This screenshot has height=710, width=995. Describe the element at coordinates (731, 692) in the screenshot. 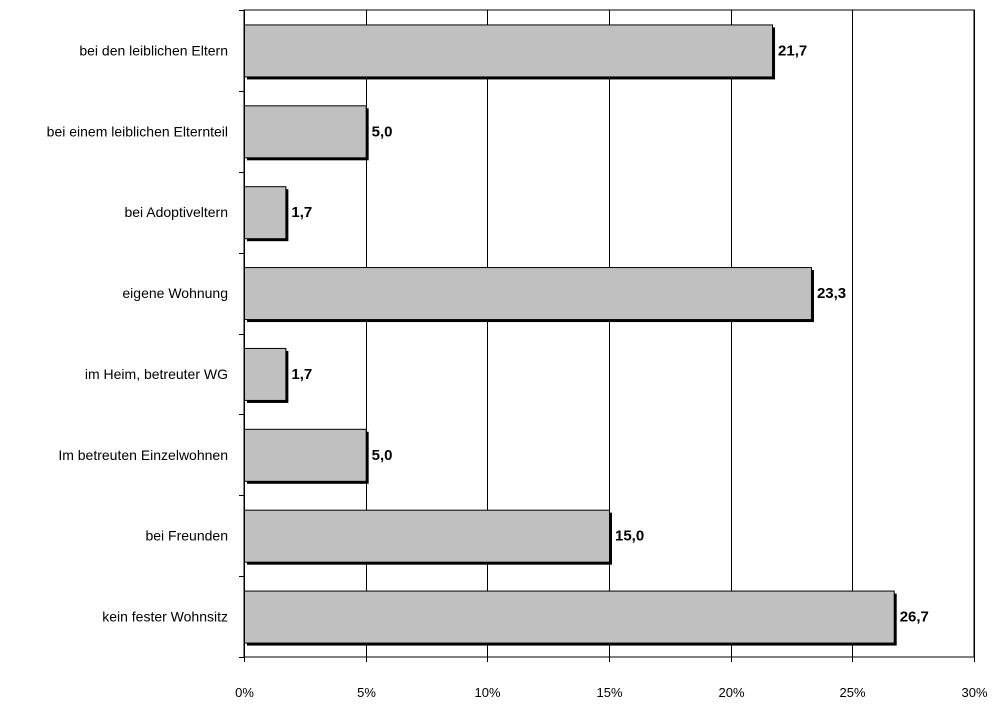

I see `x-tick-label: 20%` at that location.